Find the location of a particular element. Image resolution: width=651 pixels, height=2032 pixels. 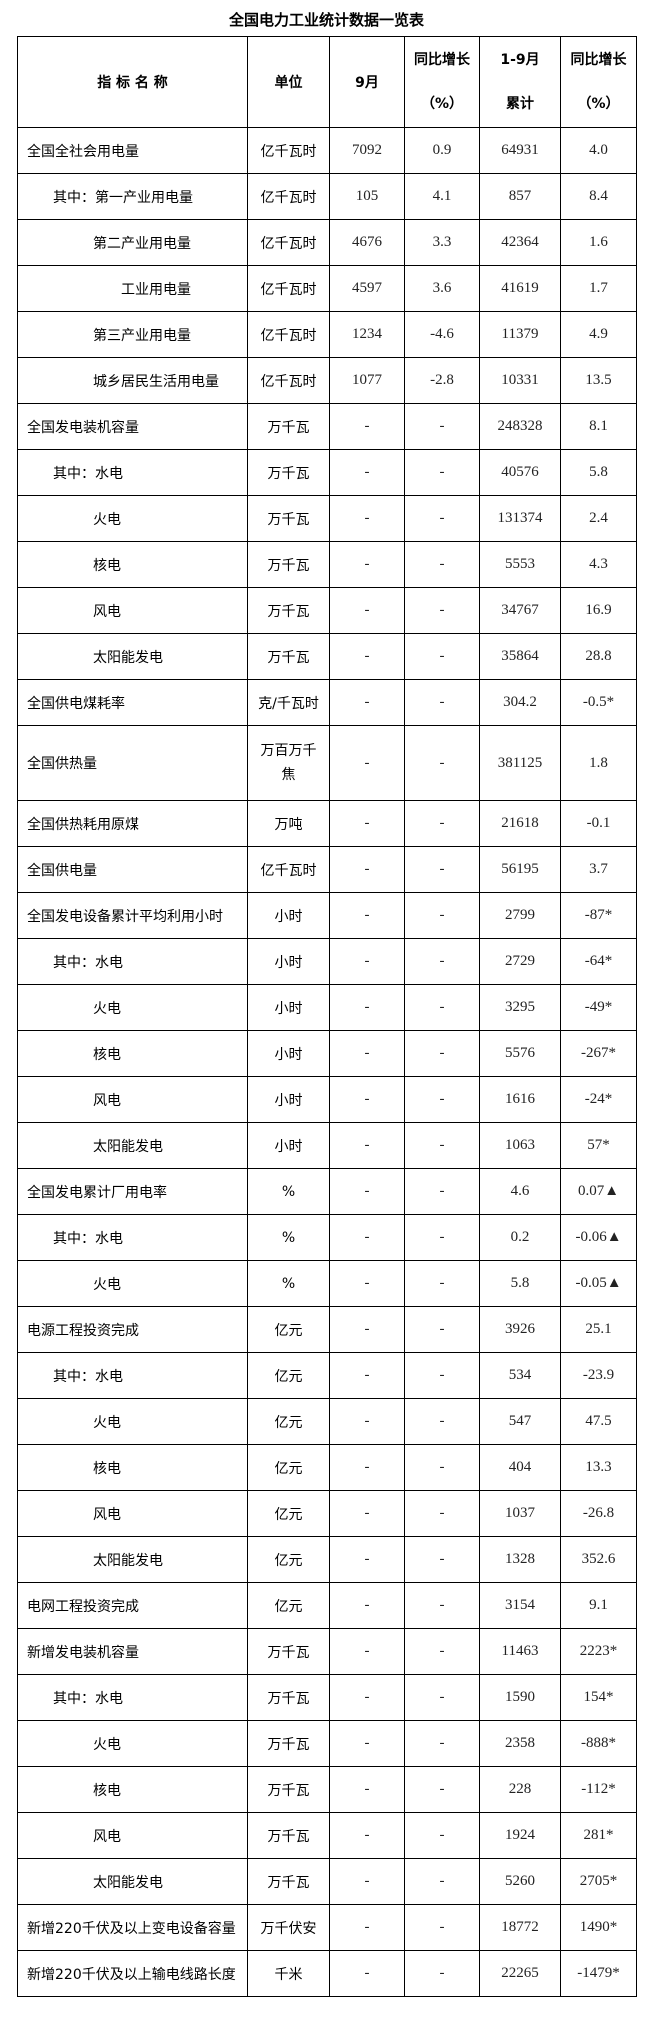

table-row: 全国发电累计厂用电率% - -4.6 0.07▲ is located at coordinates (327, 1191).